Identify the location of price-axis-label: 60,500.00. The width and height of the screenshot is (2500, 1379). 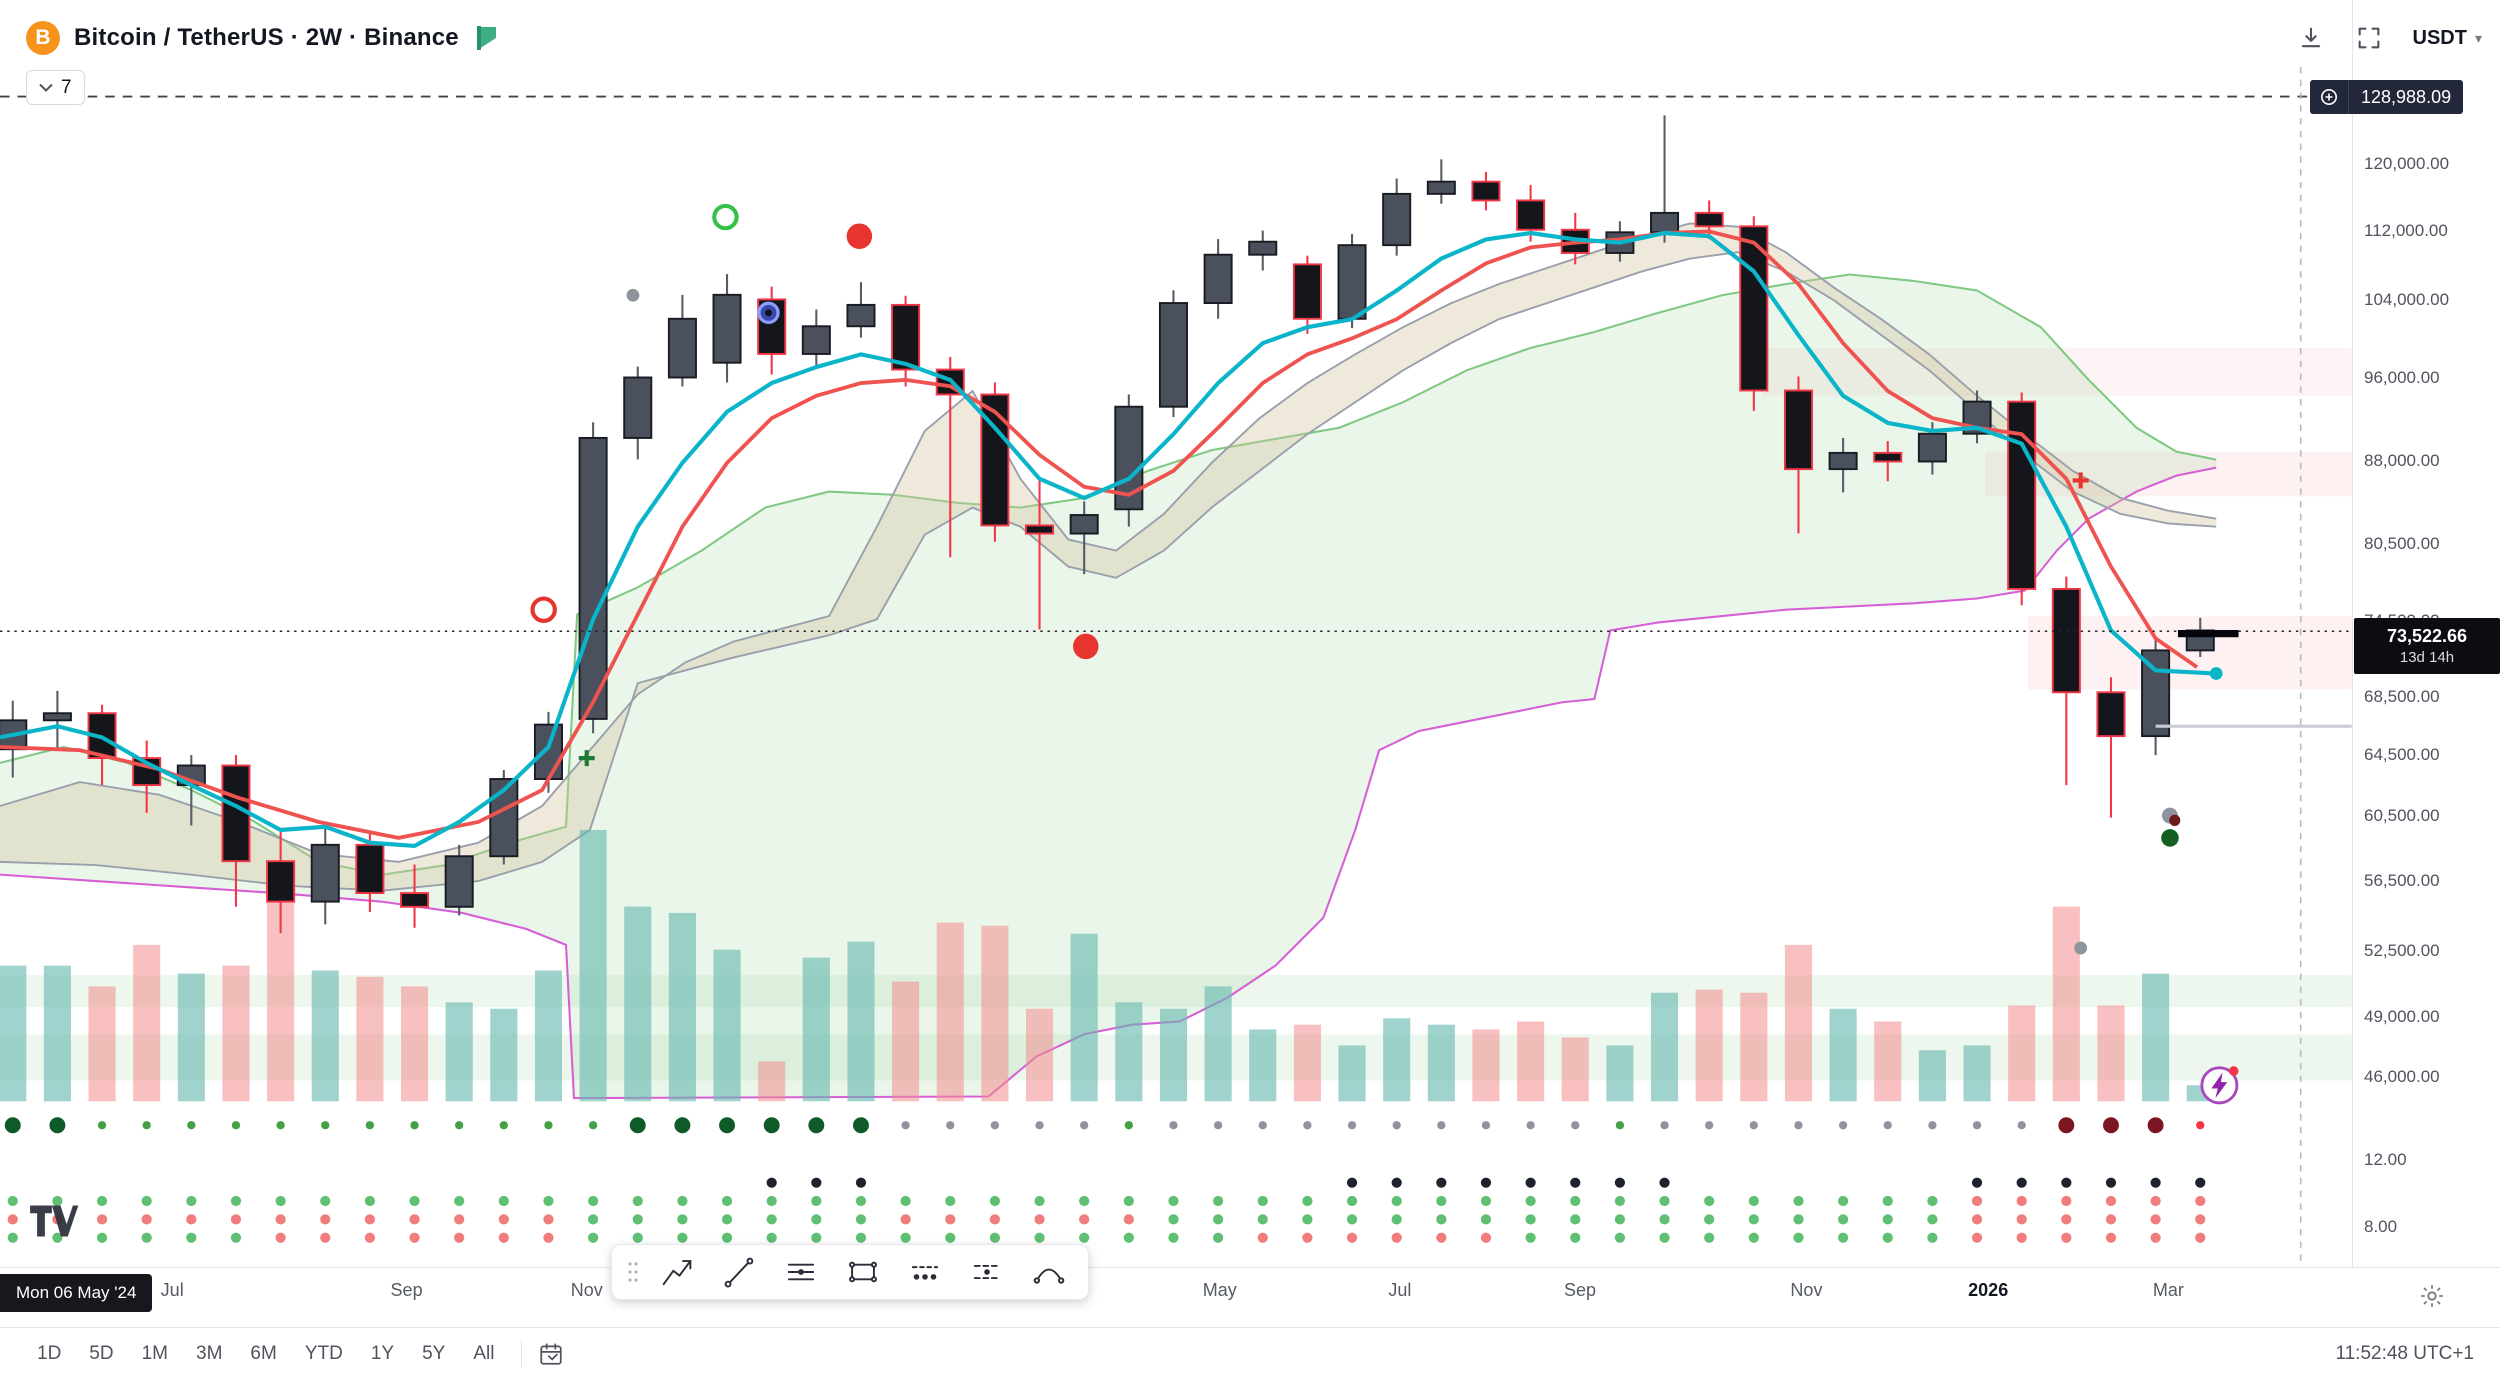
(2402, 815).